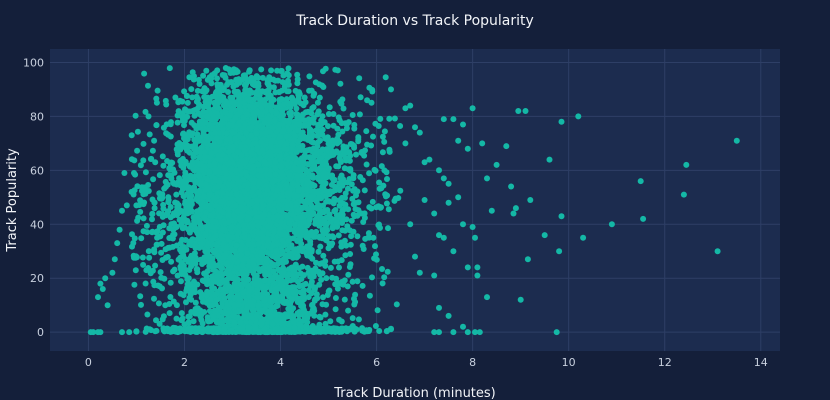 The image size is (830, 400). What do you see at coordinates (761, 362) in the screenshot?
I see `x-tick-label: 14` at bounding box center [761, 362].